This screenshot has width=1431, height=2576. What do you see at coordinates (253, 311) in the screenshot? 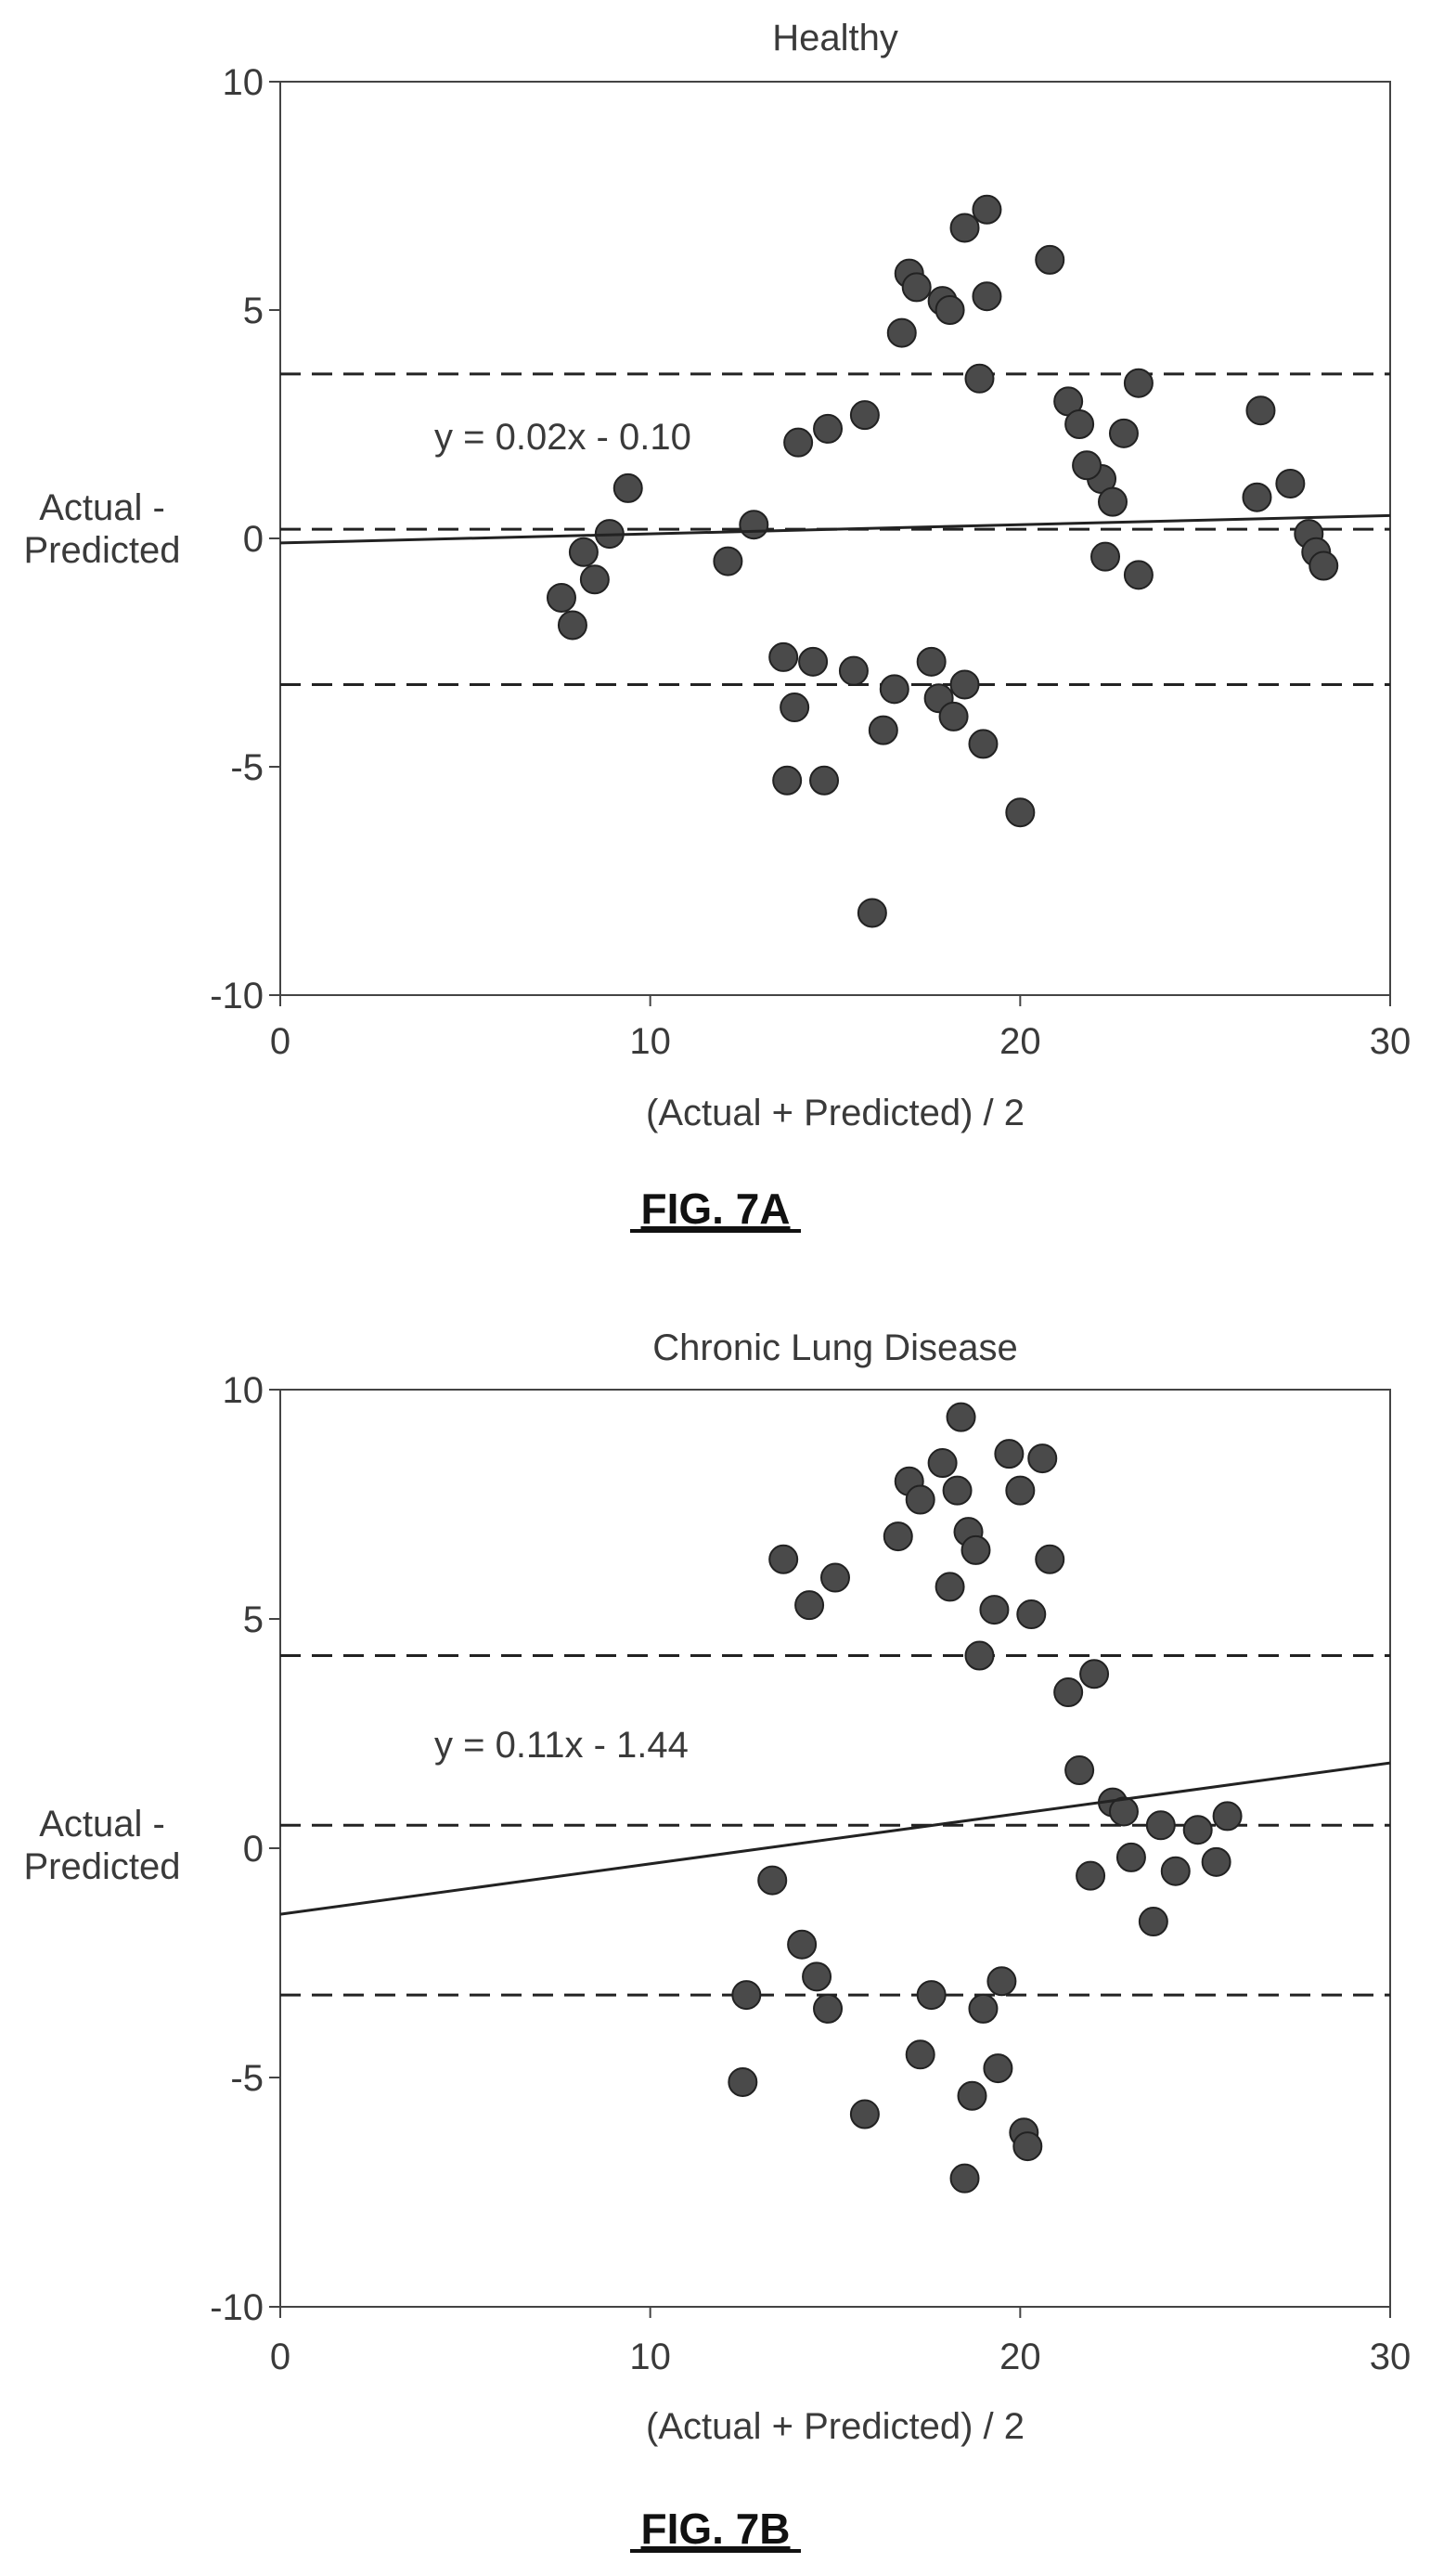
I see `y-tick-label: 5` at bounding box center [253, 311].